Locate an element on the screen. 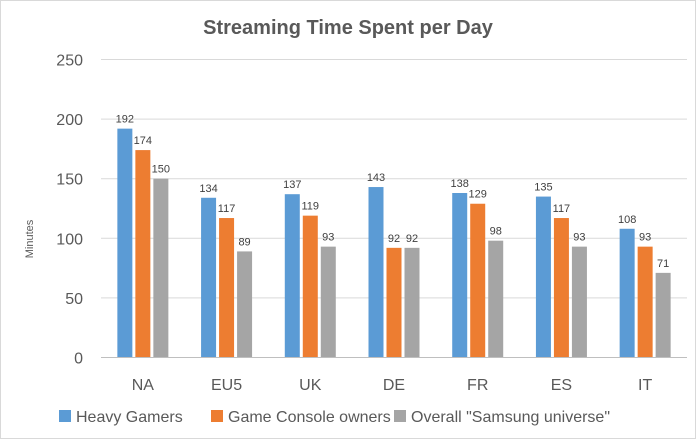 The width and height of the screenshot is (696, 439). y-tick-label: 200 is located at coordinates (69, 120).